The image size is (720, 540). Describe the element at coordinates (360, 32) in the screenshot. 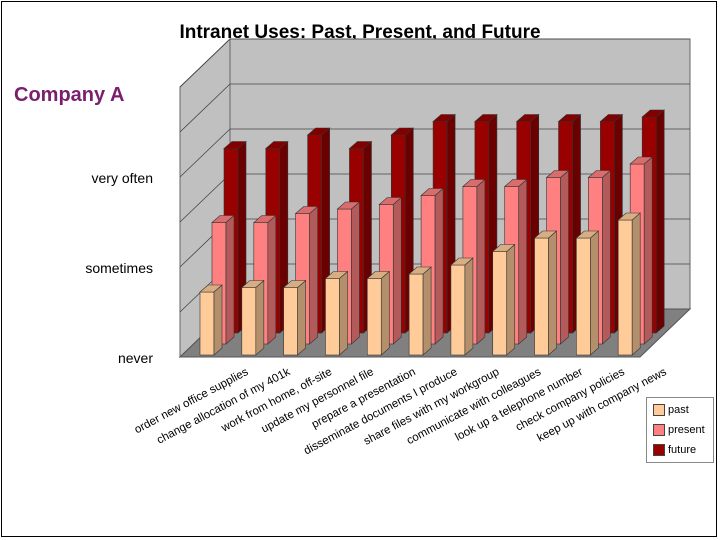

I see `chart-title: Intranet Uses: Past, Present, and Future` at that location.